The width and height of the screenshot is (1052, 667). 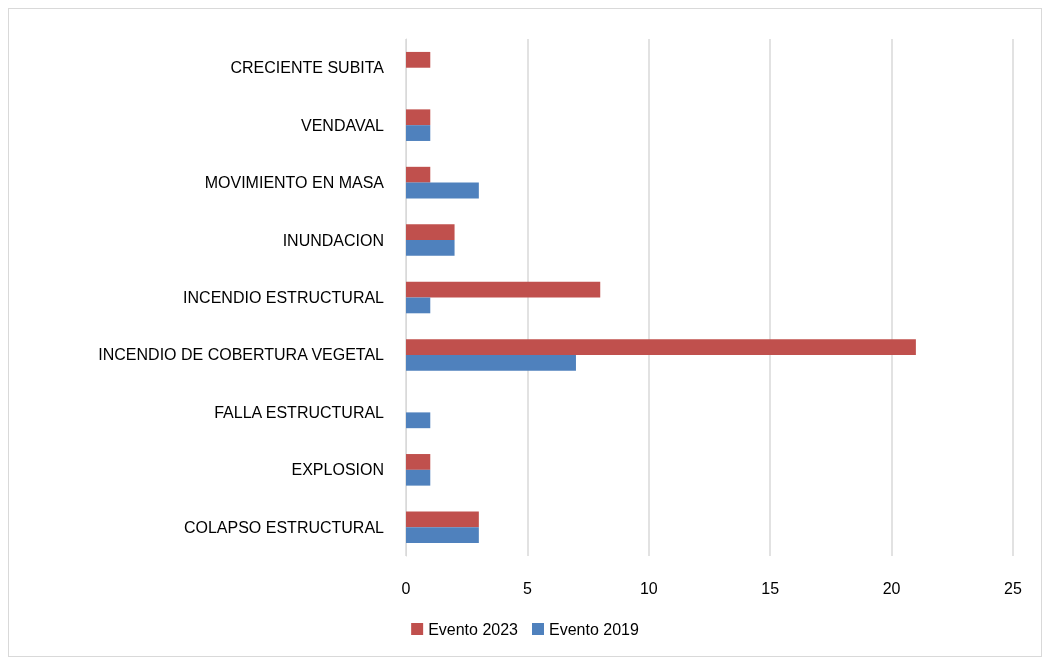 I want to click on x-tick-label: 20, so click(x=891, y=588).